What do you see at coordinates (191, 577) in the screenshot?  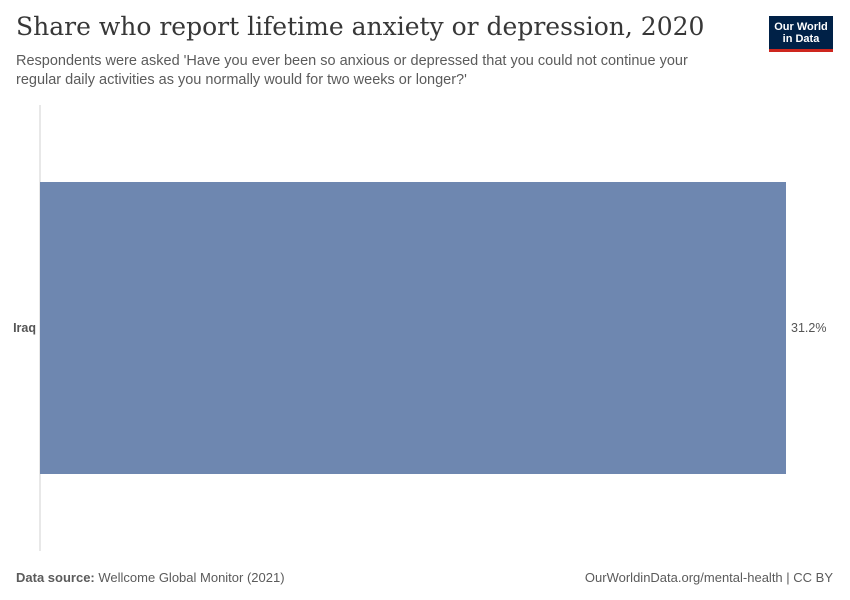 I see `data-source-value: Wellcome Global Monitor (2021)` at bounding box center [191, 577].